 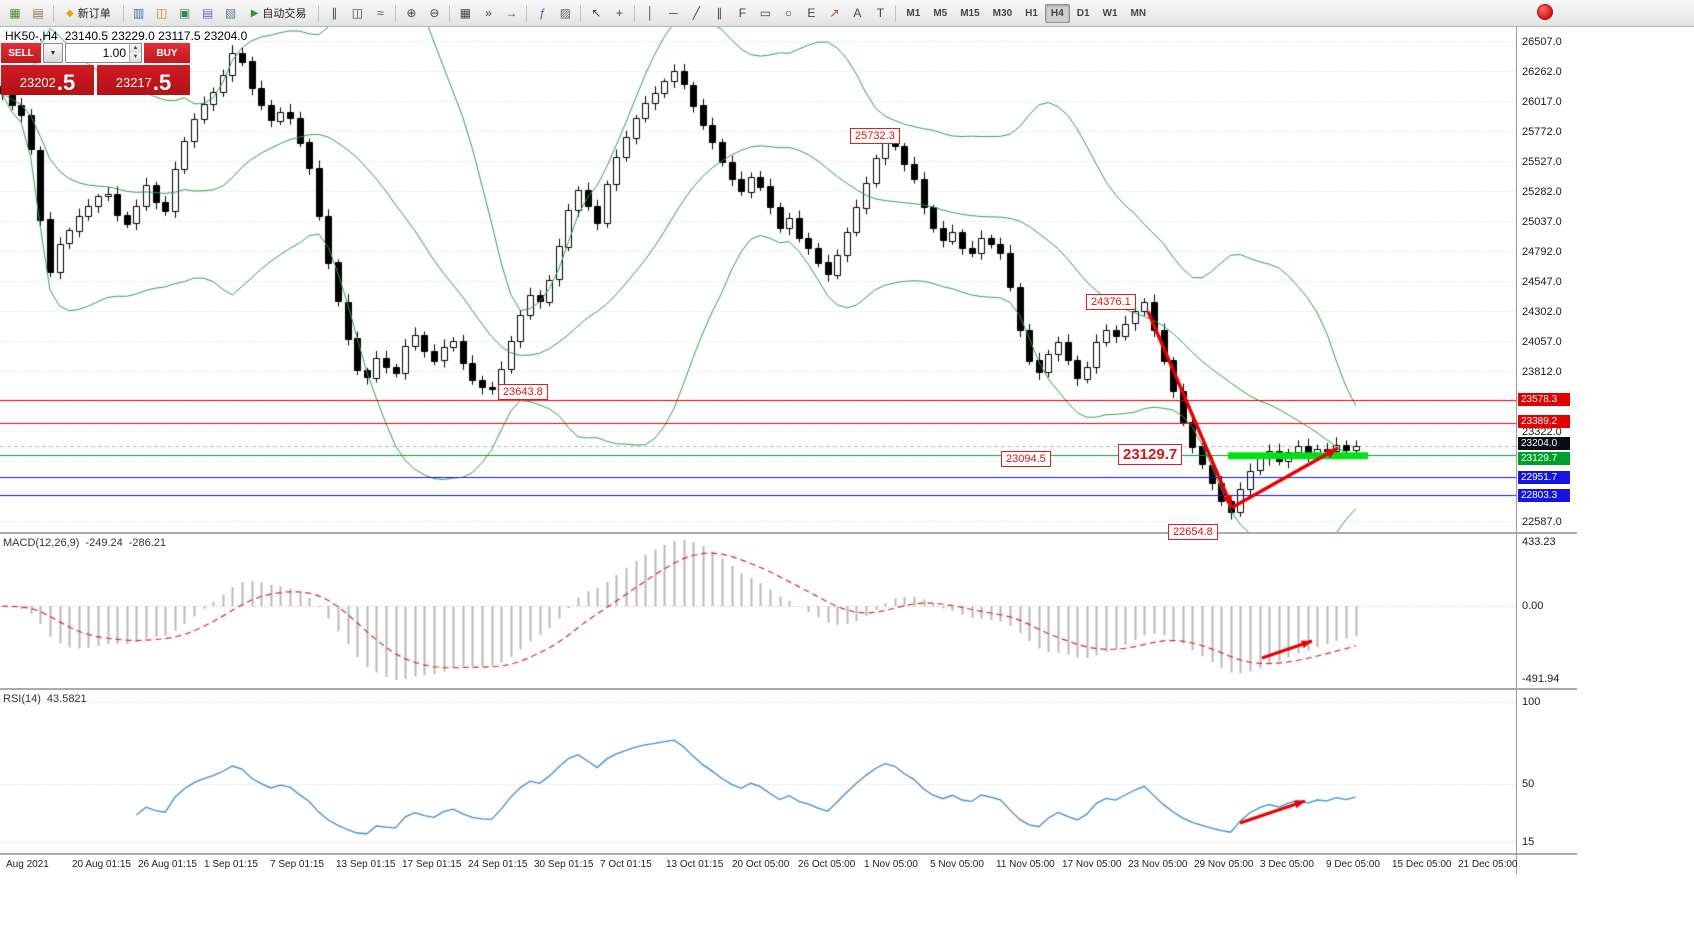 What do you see at coordinates (511, 13) in the screenshot?
I see `chart-shift-icon: →` at bounding box center [511, 13].